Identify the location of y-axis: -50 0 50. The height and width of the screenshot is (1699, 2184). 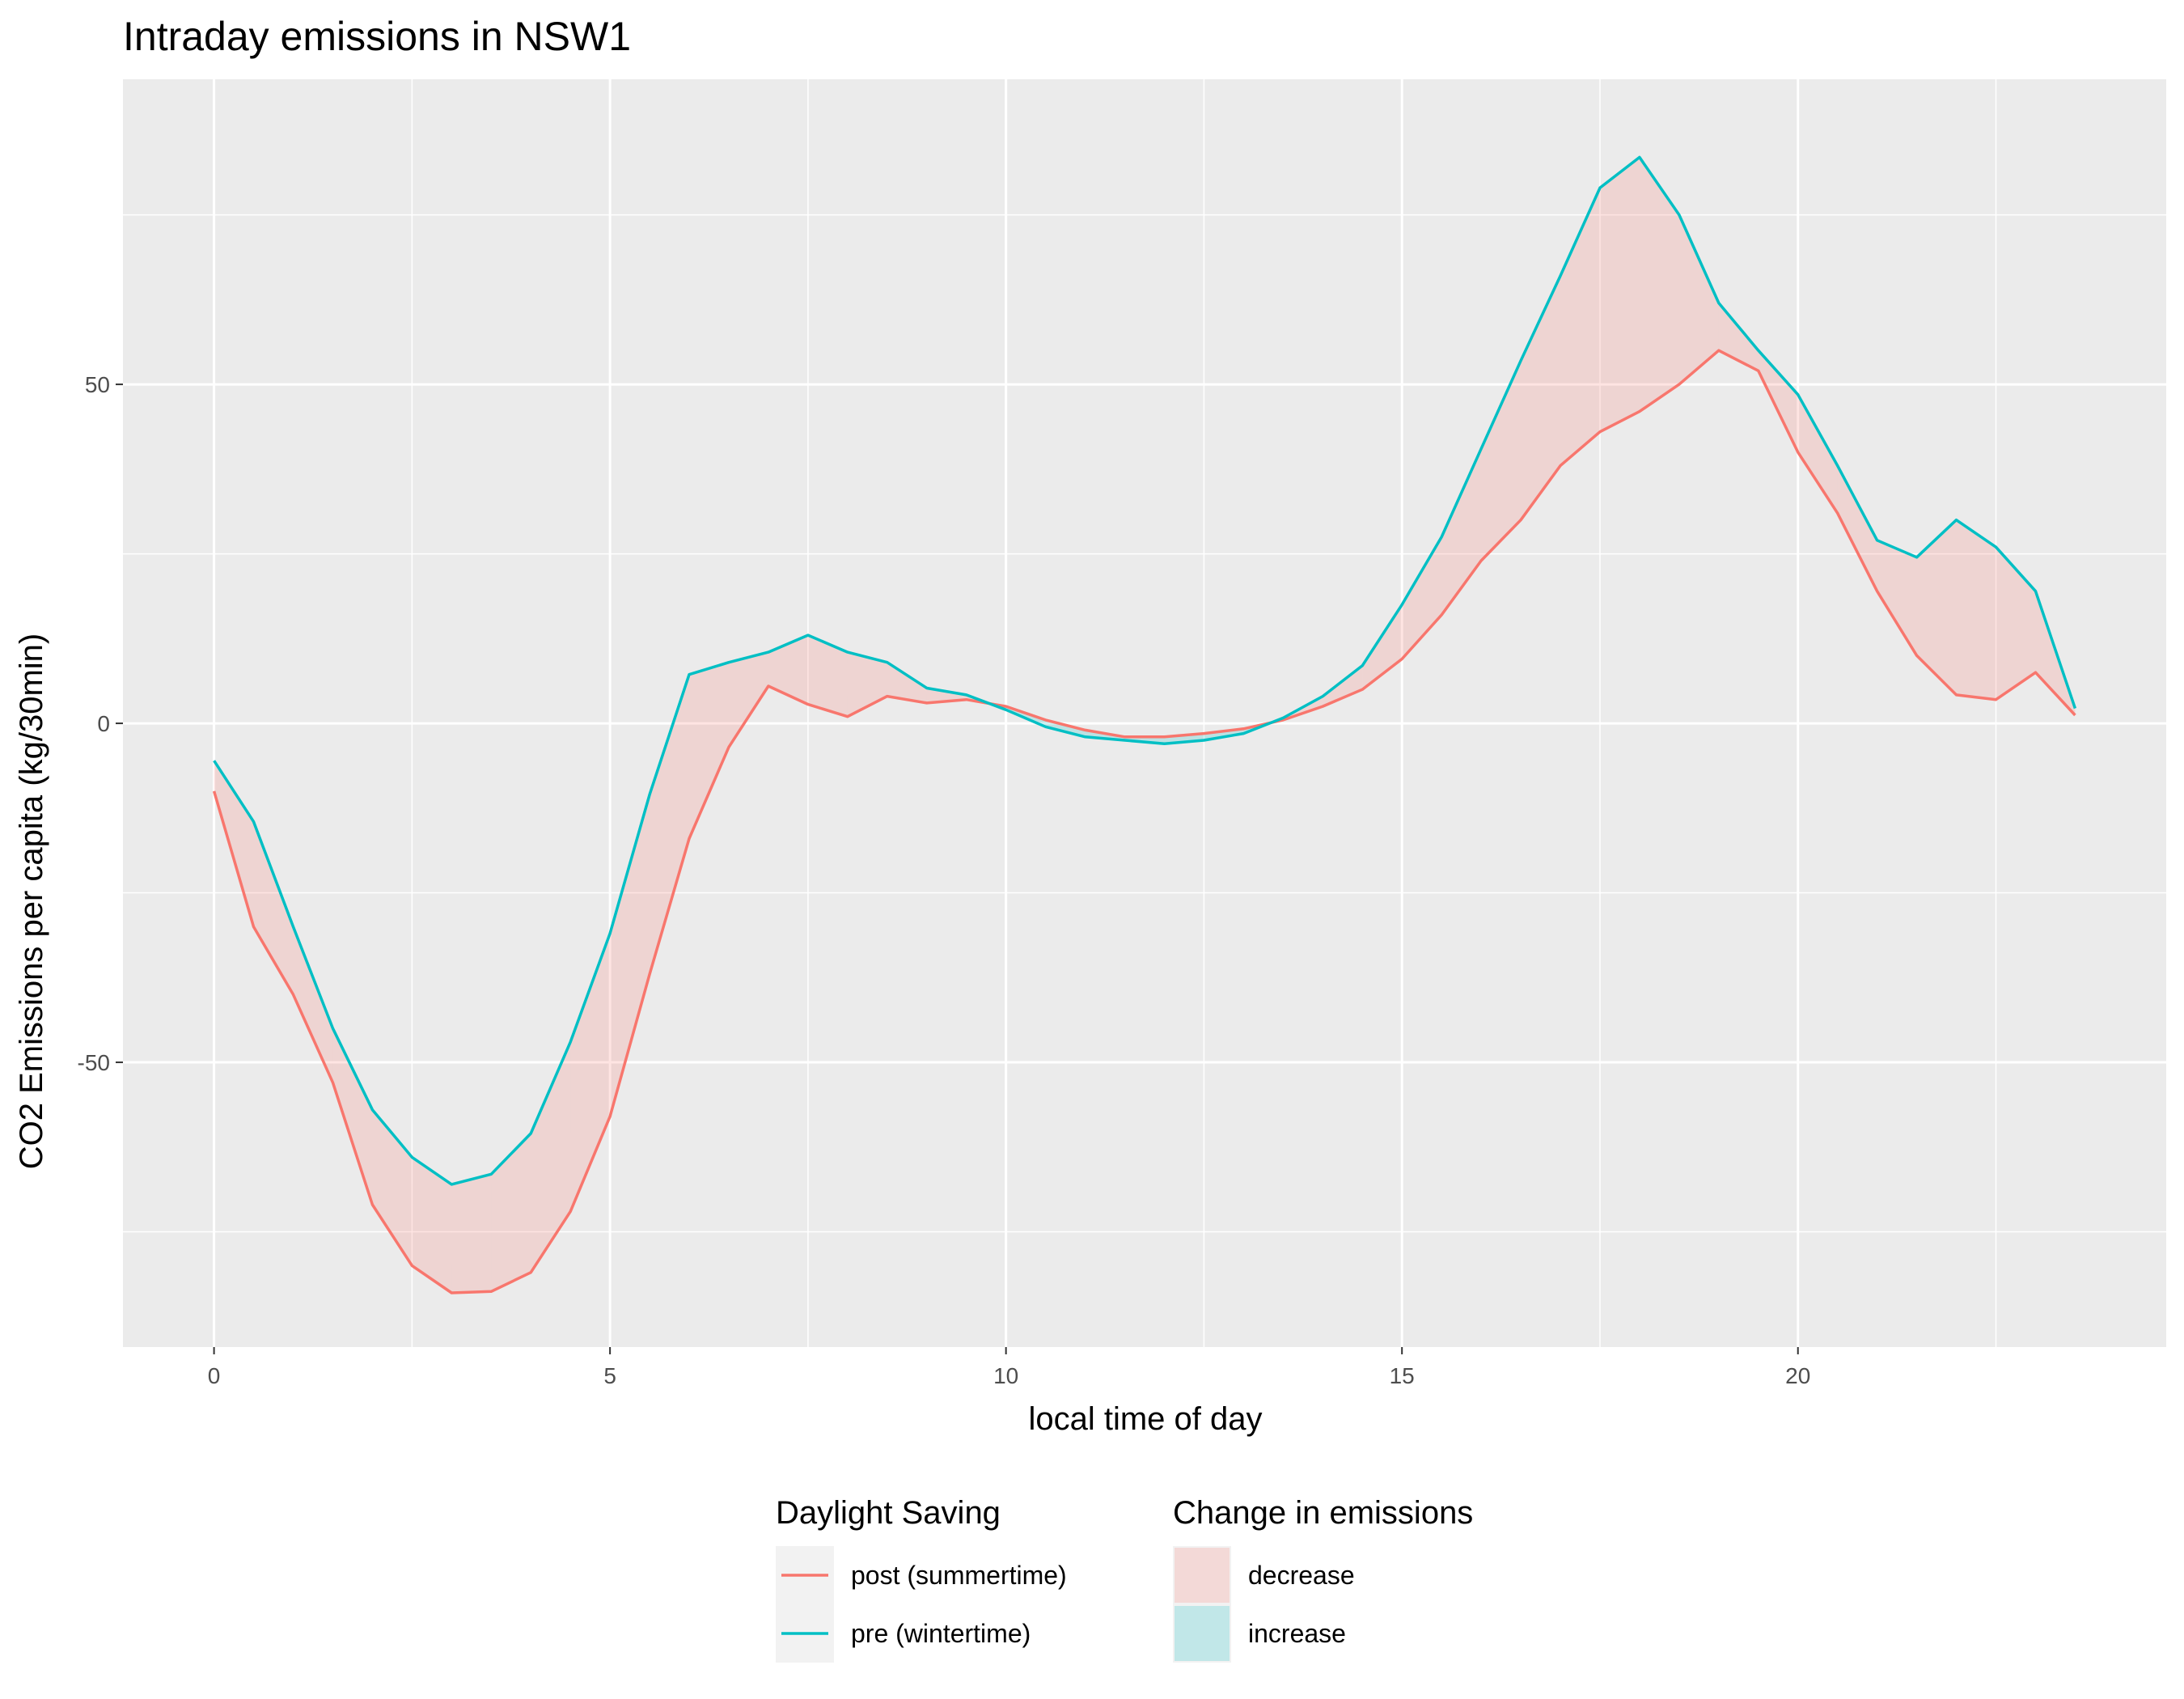
(100, 723).